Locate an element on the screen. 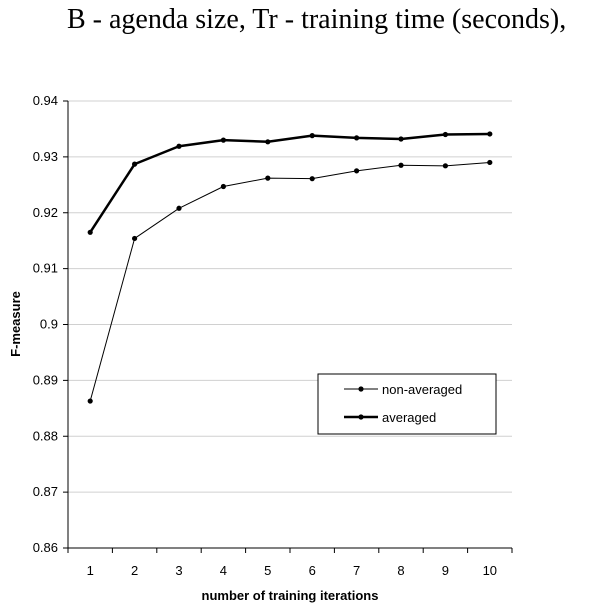  legend-box is located at coordinates (407, 404).